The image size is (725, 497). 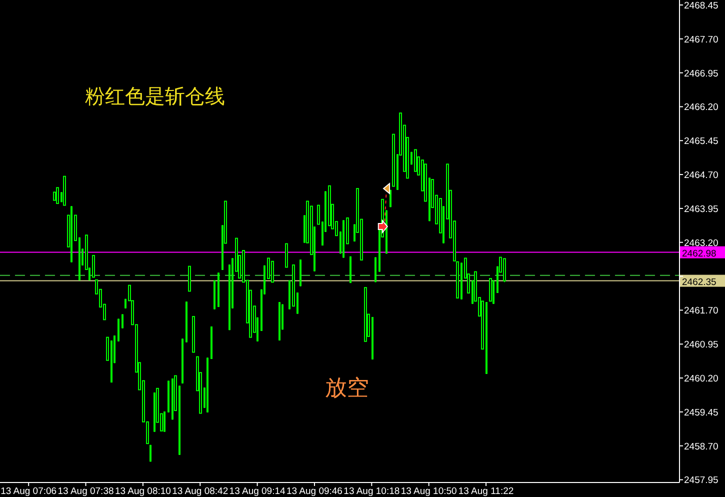 What do you see at coordinates (155, 97) in the screenshot?
I see `annotation: 粉红色是斩仓线` at bounding box center [155, 97].